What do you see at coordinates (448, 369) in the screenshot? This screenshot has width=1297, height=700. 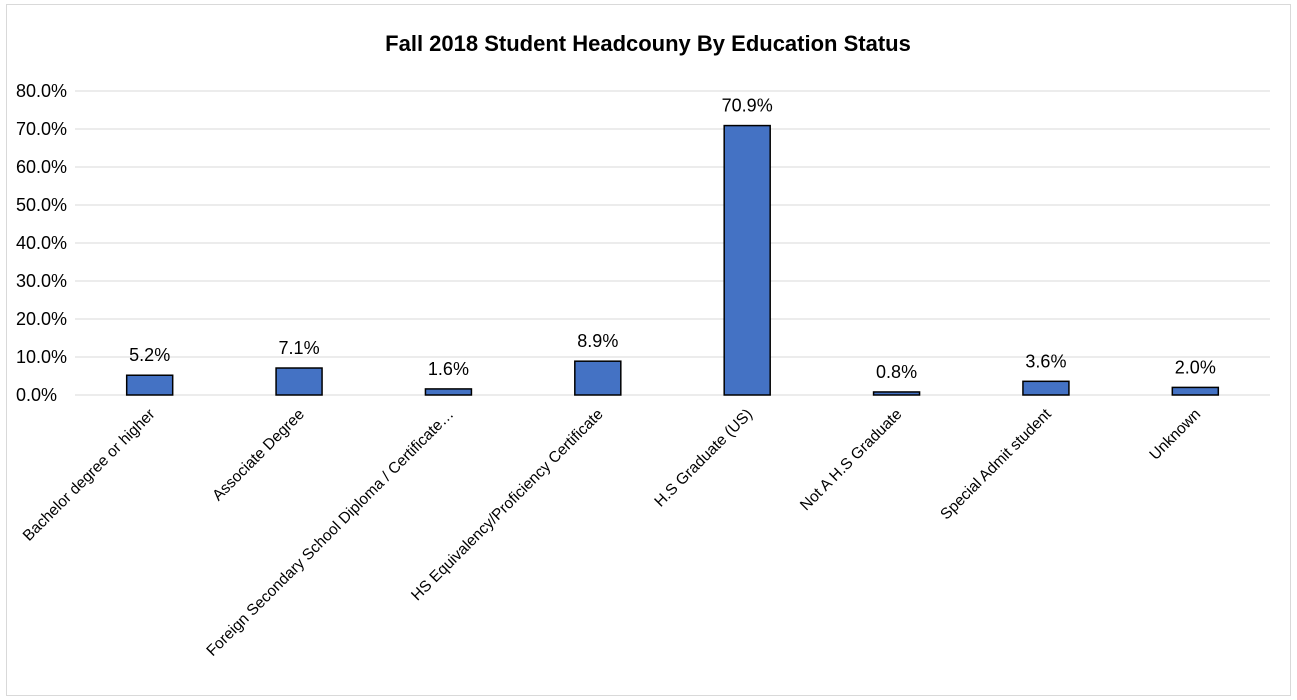 I see `data-label: 1.6%` at bounding box center [448, 369].